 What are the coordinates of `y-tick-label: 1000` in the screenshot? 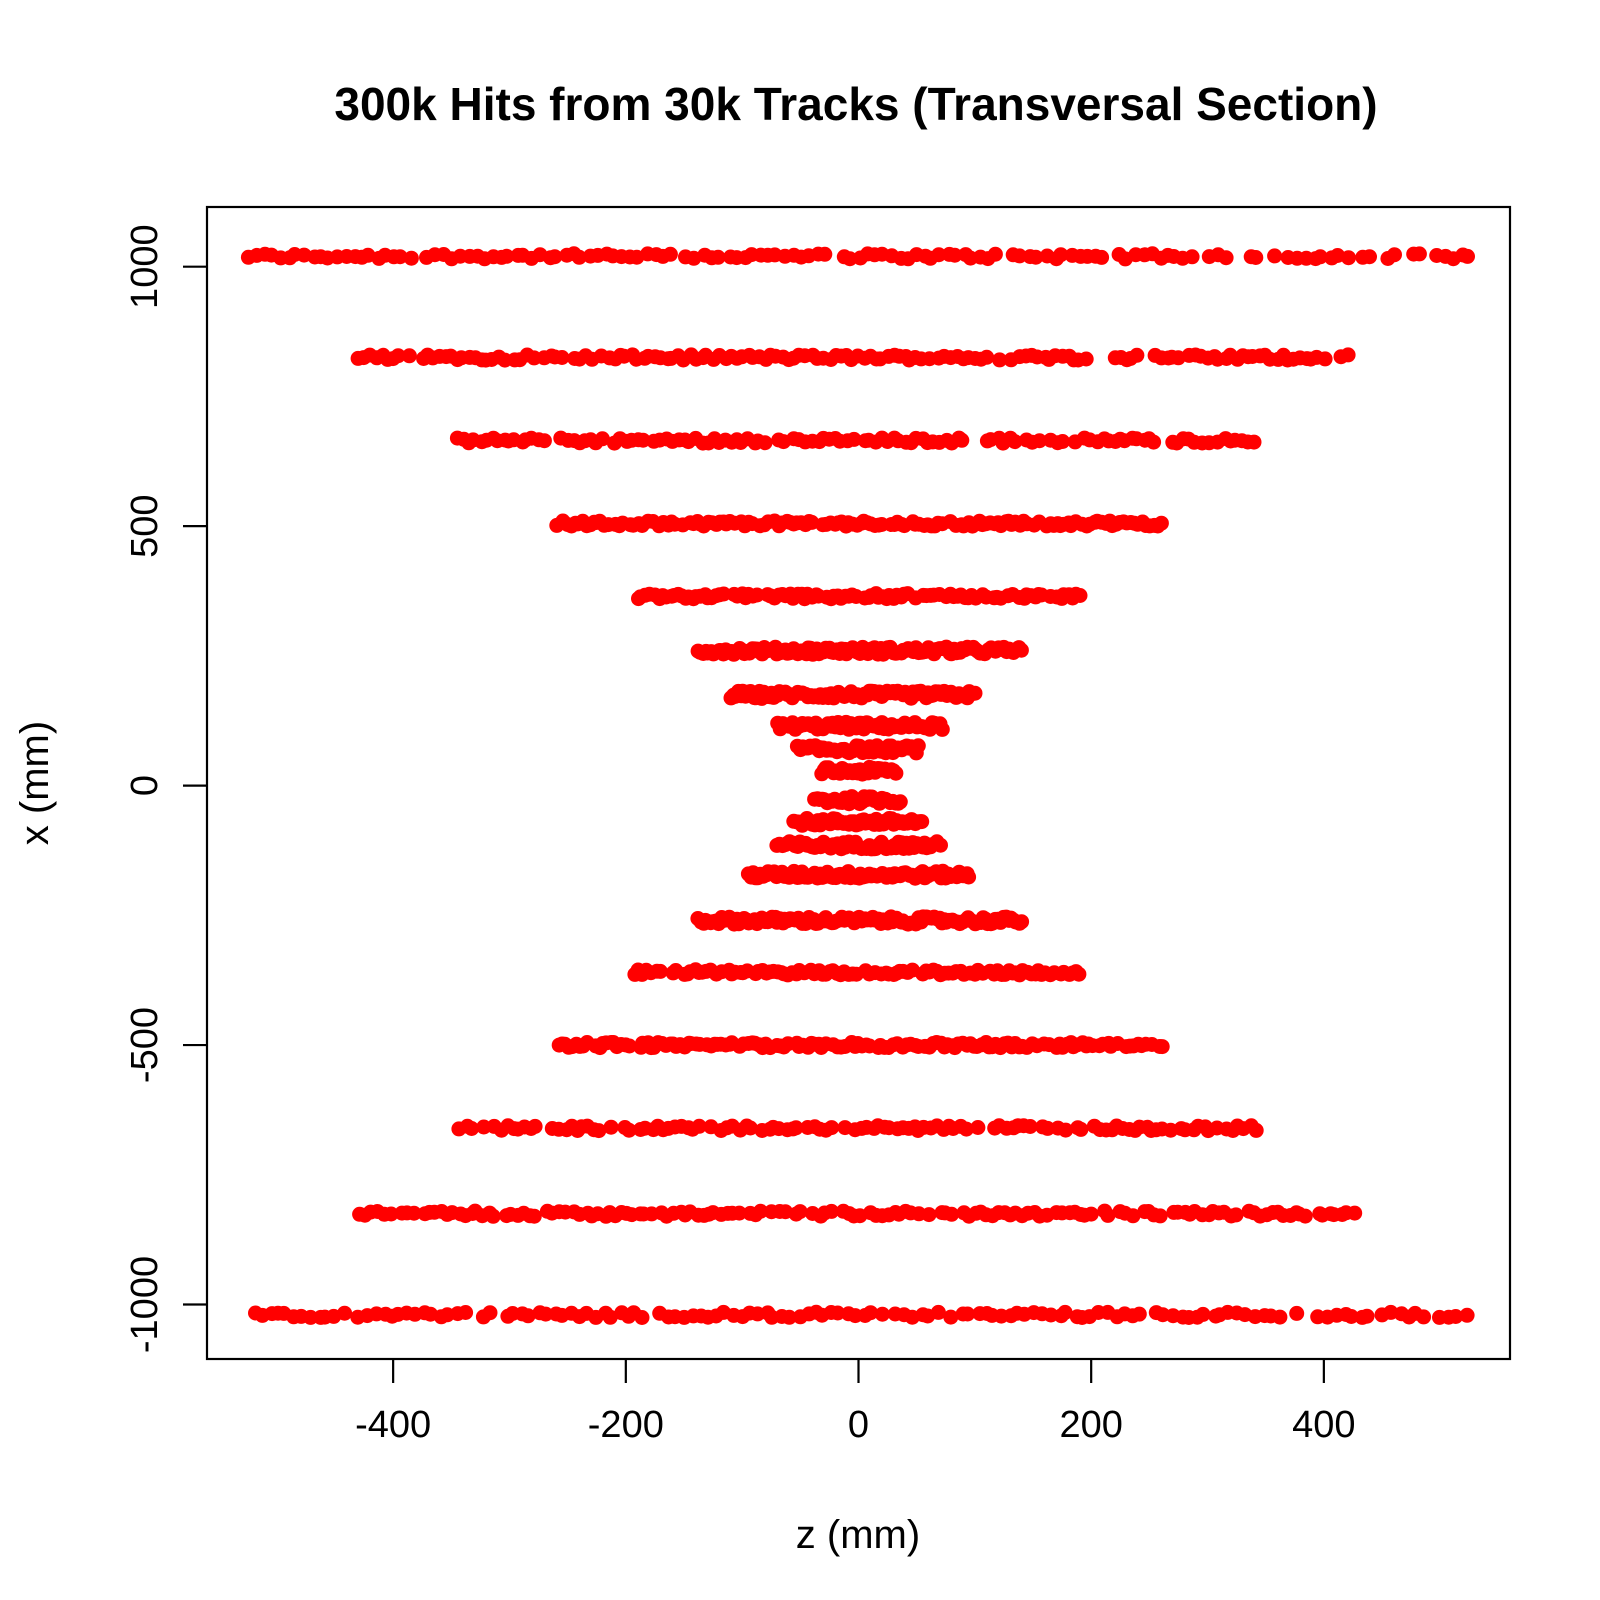 It's located at (145, 266).